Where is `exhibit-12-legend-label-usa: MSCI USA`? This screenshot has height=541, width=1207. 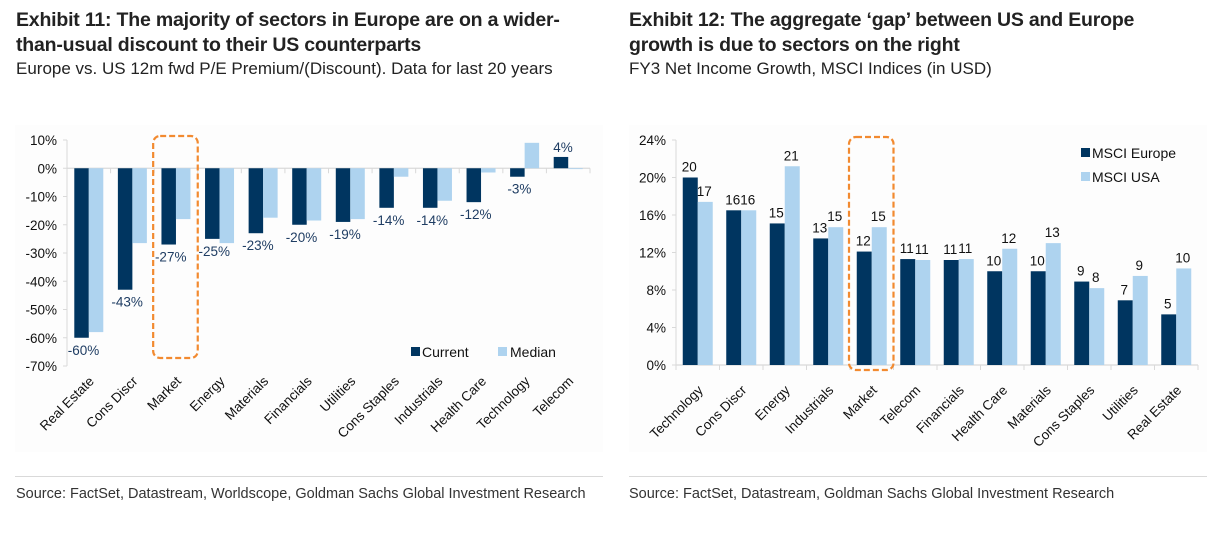 exhibit-12-legend-label-usa: MSCI USA is located at coordinates (1126, 177).